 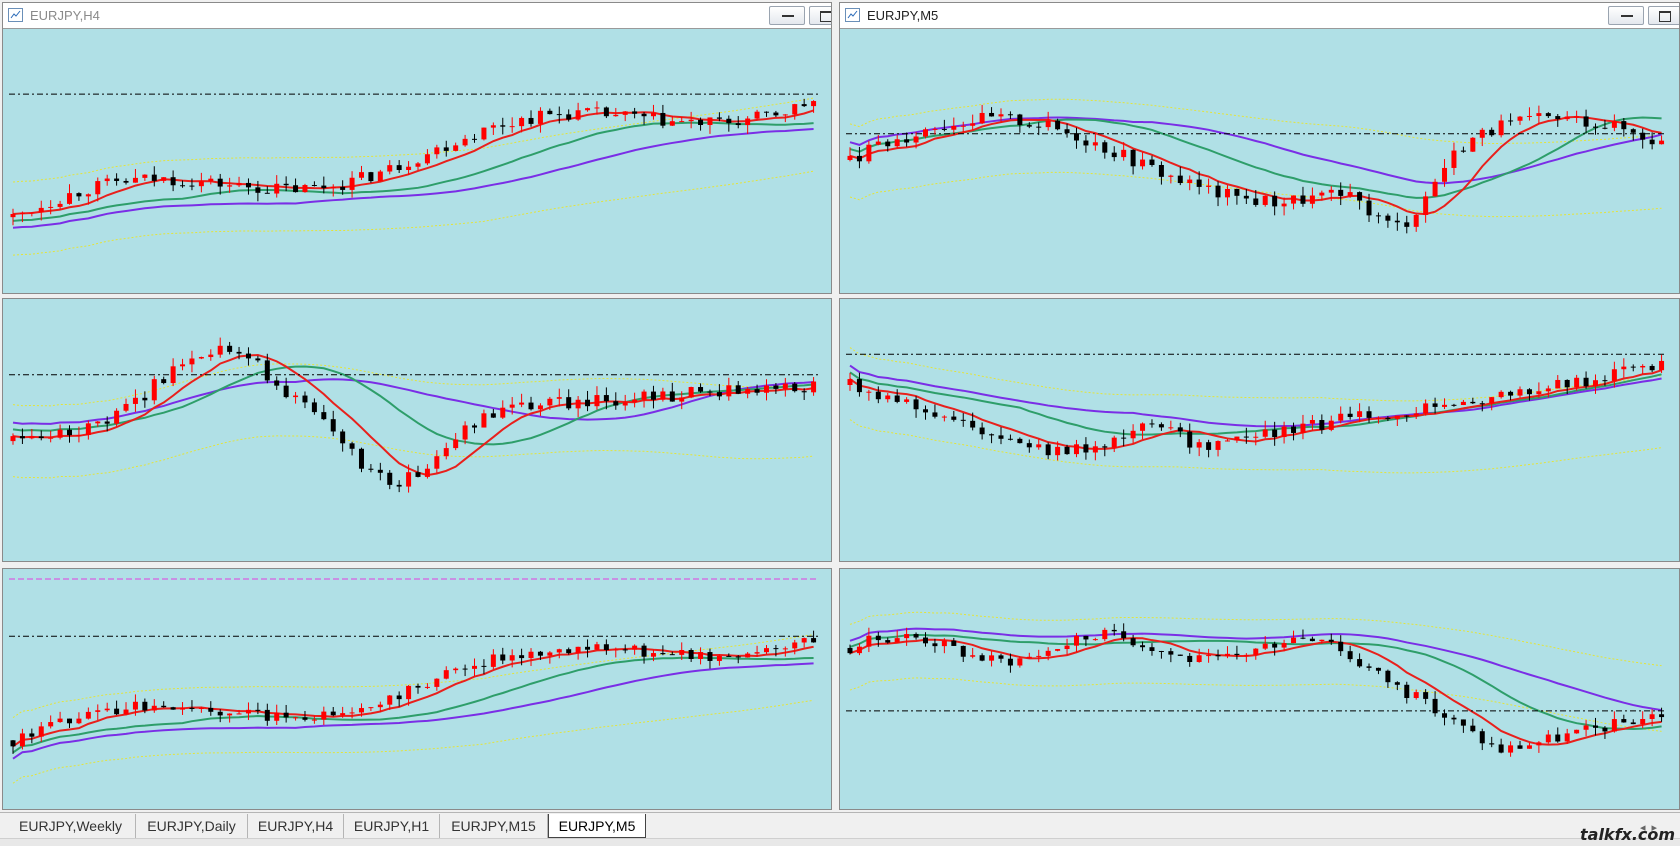 I want to click on tab-eurjpy-m5: EURJPY,M5, so click(x=597, y=826).